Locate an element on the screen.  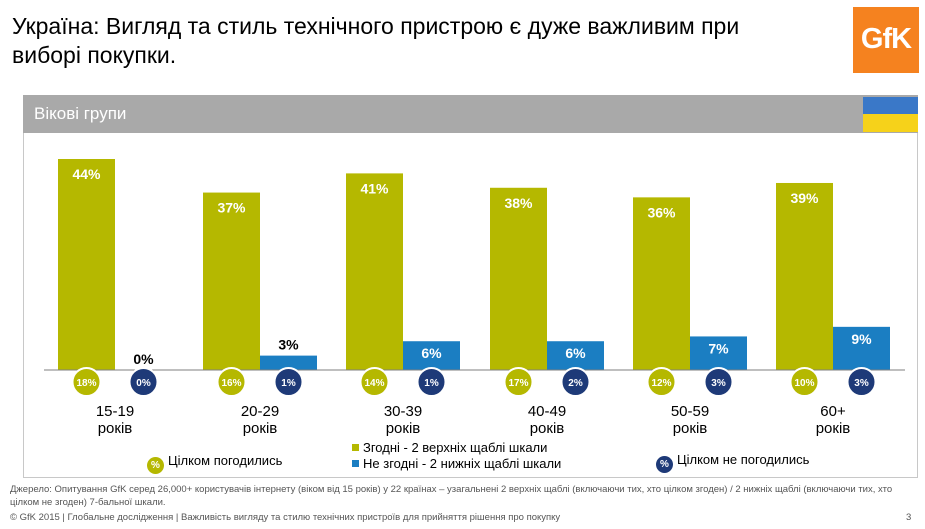
agree-square-icon is located at coordinates (355, 447).